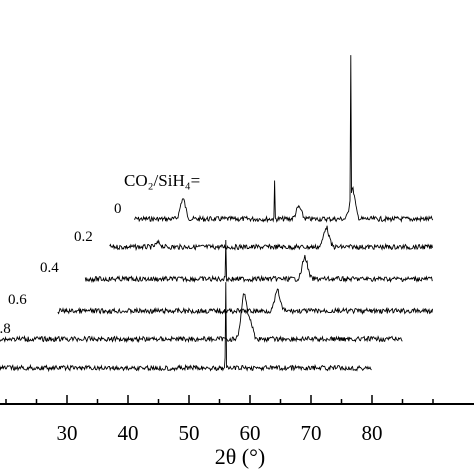 This screenshot has height=474, width=474. Describe the element at coordinates (250, 433) in the screenshot. I see `x-tick-label: 60` at that location.